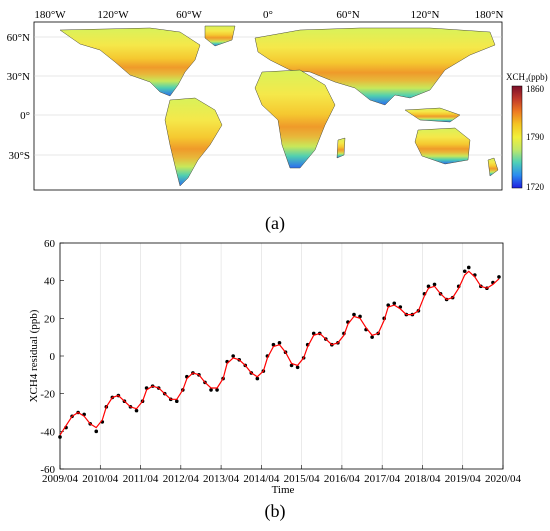  Describe the element at coordinates (50, 15) in the screenshot. I see `lon-tick: 180°W` at that location.